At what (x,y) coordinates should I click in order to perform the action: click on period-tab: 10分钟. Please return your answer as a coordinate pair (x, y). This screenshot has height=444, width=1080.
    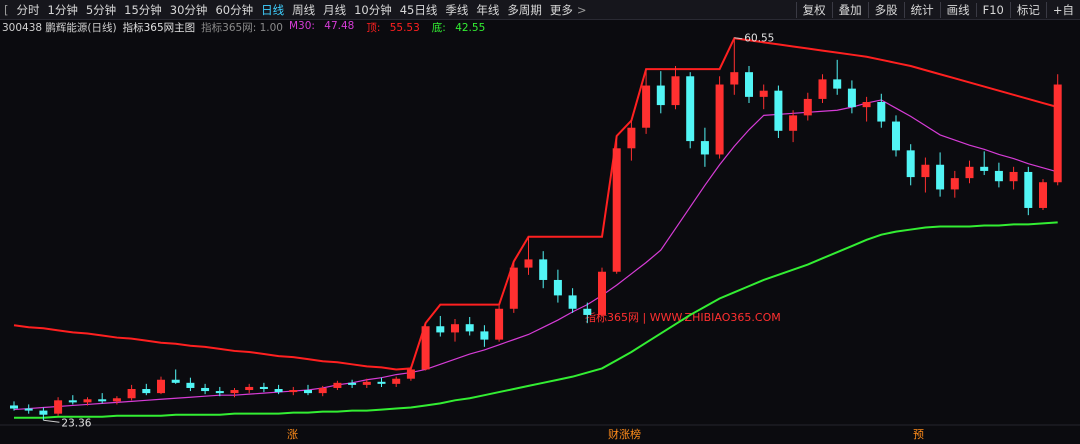
    Looking at the image, I should click on (373, 9).